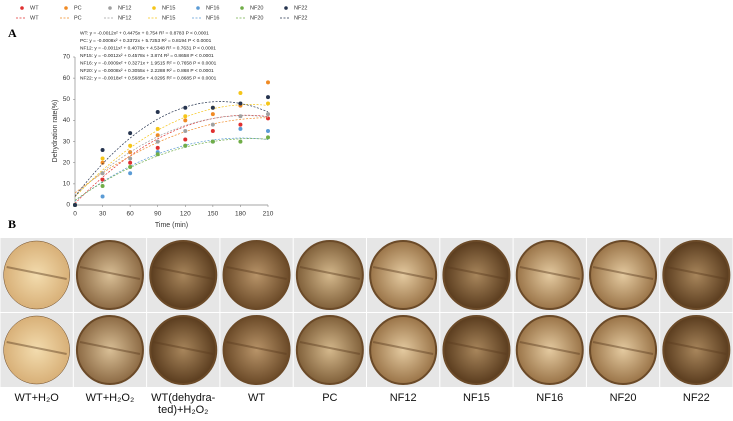 The height and width of the screenshot is (421, 733). Describe the element at coordinates (185, 214) in the screenshot. I see `x-tick-label: 120` at that location.